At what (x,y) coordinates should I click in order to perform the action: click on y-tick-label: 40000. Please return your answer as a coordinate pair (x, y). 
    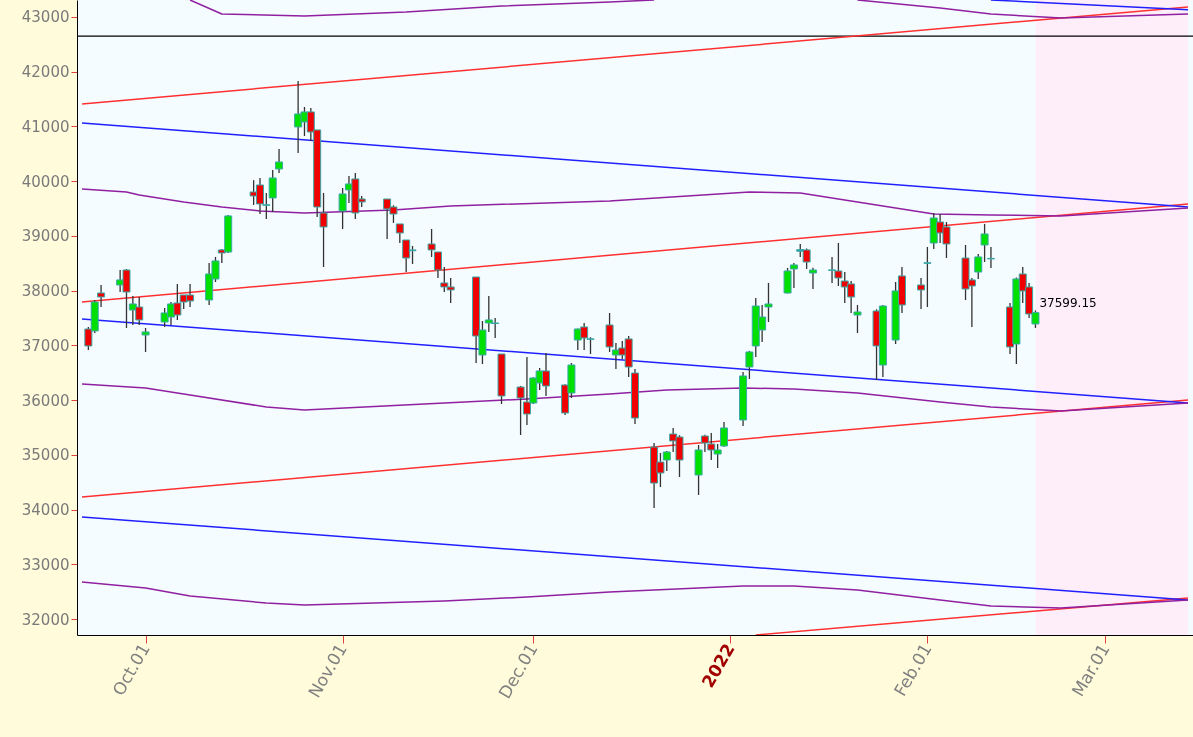
    Looking at the image, I should click on (45, 181).